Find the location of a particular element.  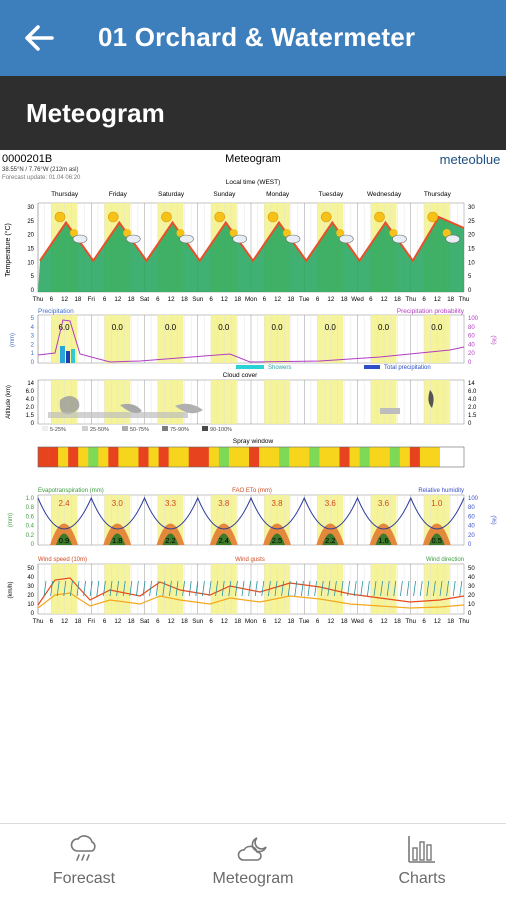

evapo-value: 2.4 is located at coordinates (224, 540).